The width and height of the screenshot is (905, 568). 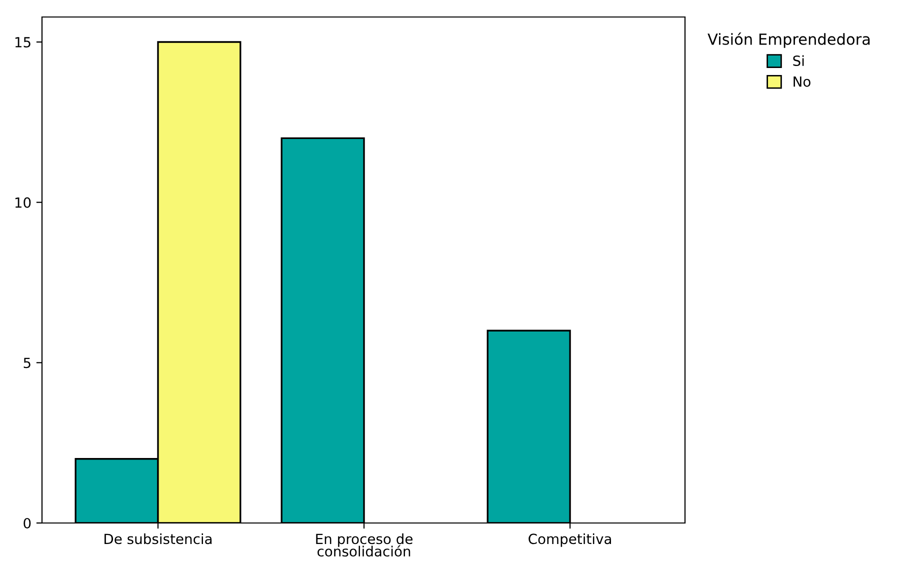 What do you see at coordinates (364, 545) in the screenshot?
I see `x-tick-label: En proceso de consolidación` at bounding box center [364, 545].